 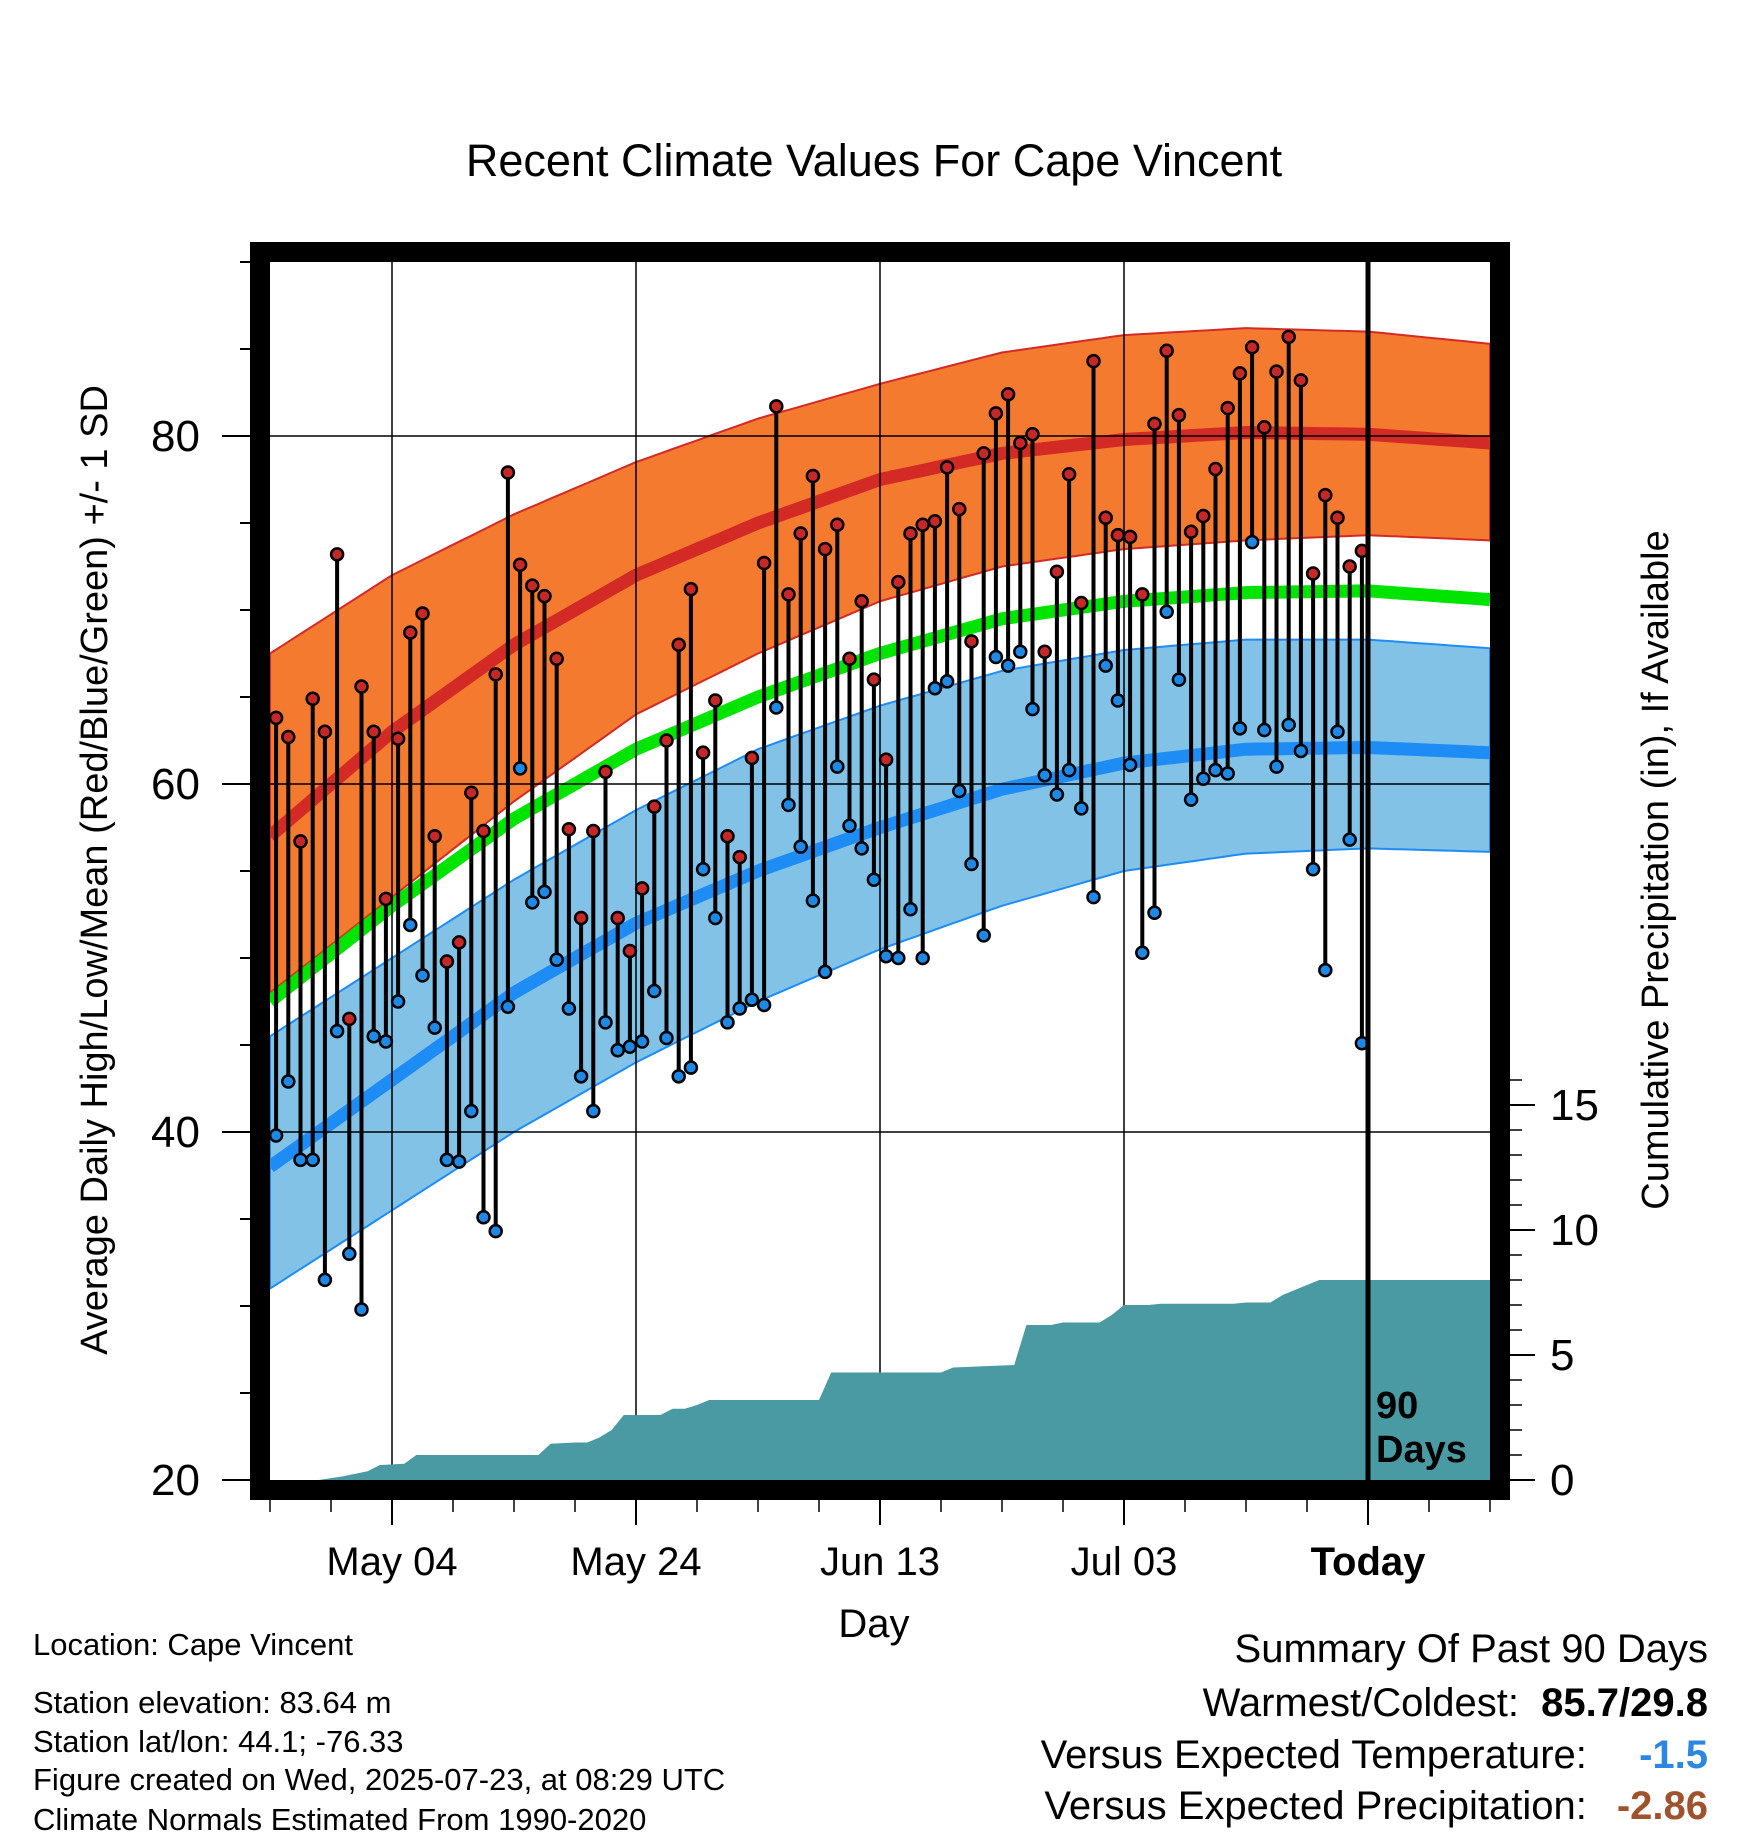 What do you see at coordinates (635, 1562) in the screenshot?
I see `x-tick-label: May 24` at bounding box center [635, 1562].